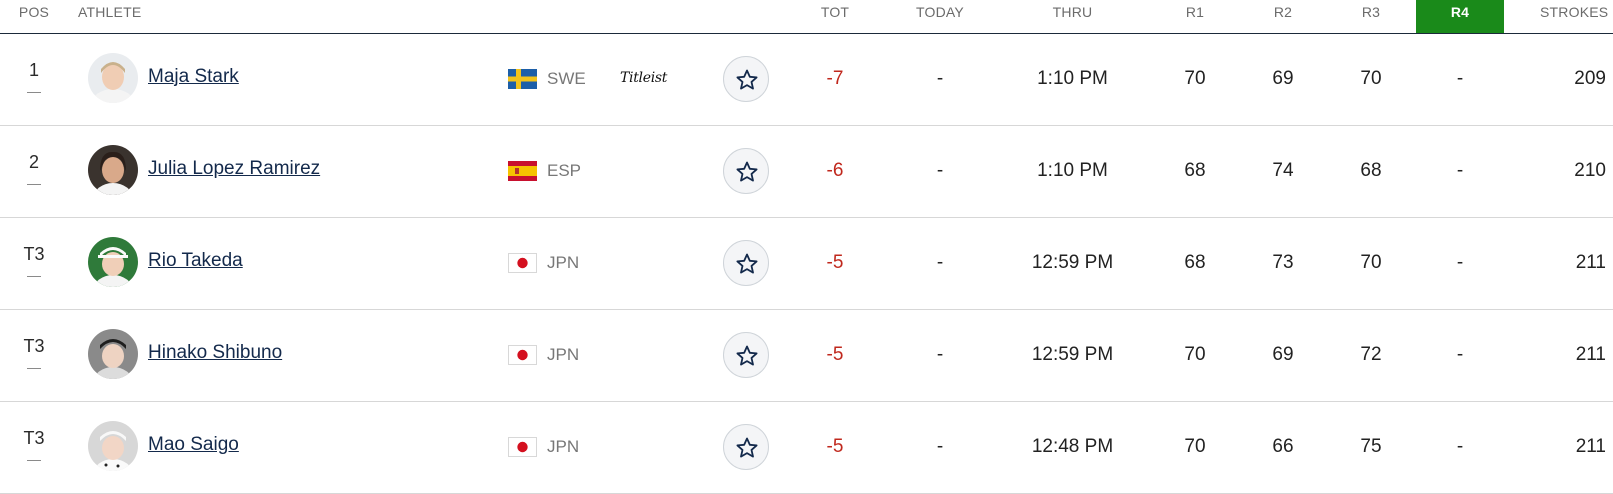 The image size is (1613, 494). What do you see at coordinates (1072, 12) in the screenshot?
I see `header-thru: THRU` at bounding box center [1072, 12].